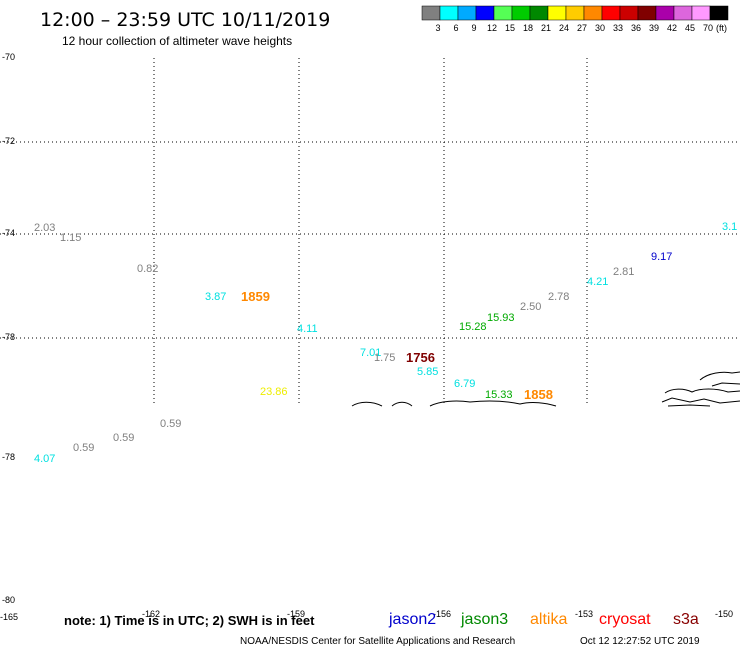 The width and height of the screenshot is (740, 650). Describe the element at coordinates (412, 619) in the screenshot. I see `satellite-legend-jason2: jason2` at that location.